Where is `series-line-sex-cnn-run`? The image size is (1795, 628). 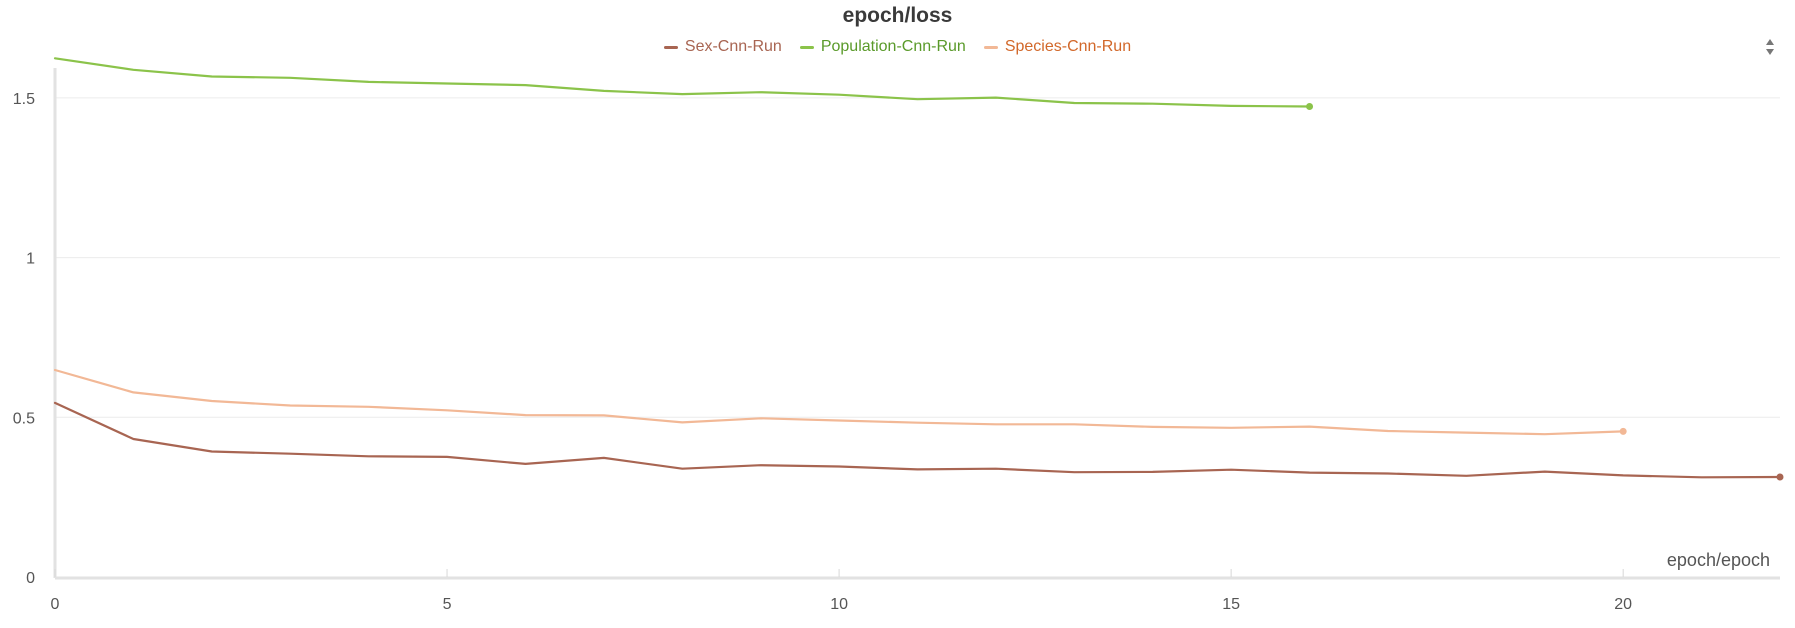
series-line-sex-cnn-run is located at coordinates (917, 440).